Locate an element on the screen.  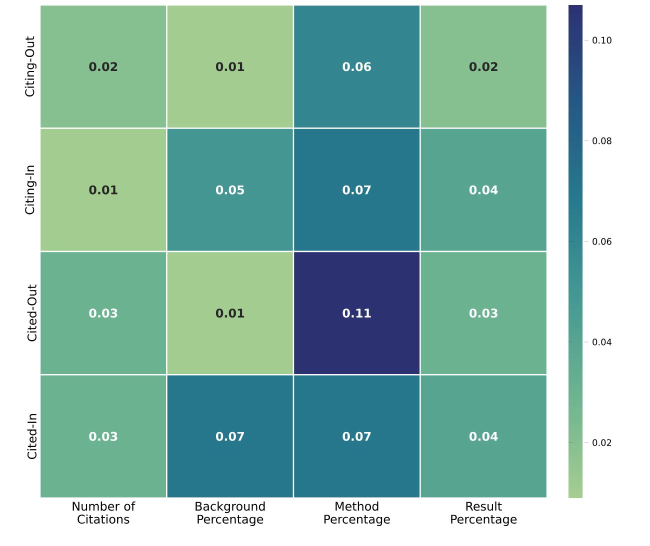
color-bar-label: 0.06 is located at coordinates (602, 241).